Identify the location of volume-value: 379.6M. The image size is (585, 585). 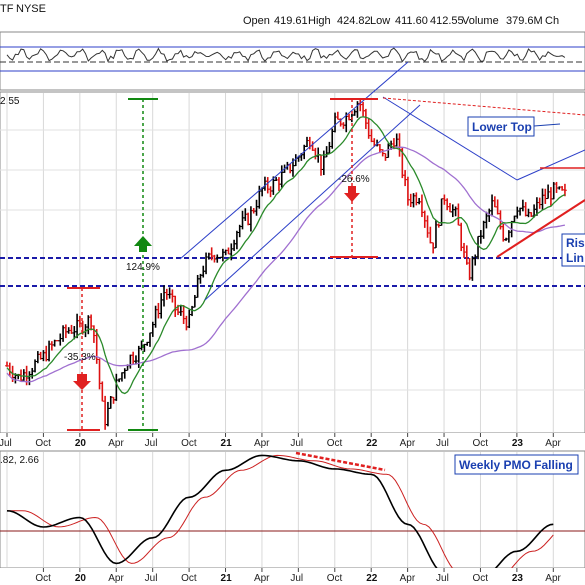
(524, 21).